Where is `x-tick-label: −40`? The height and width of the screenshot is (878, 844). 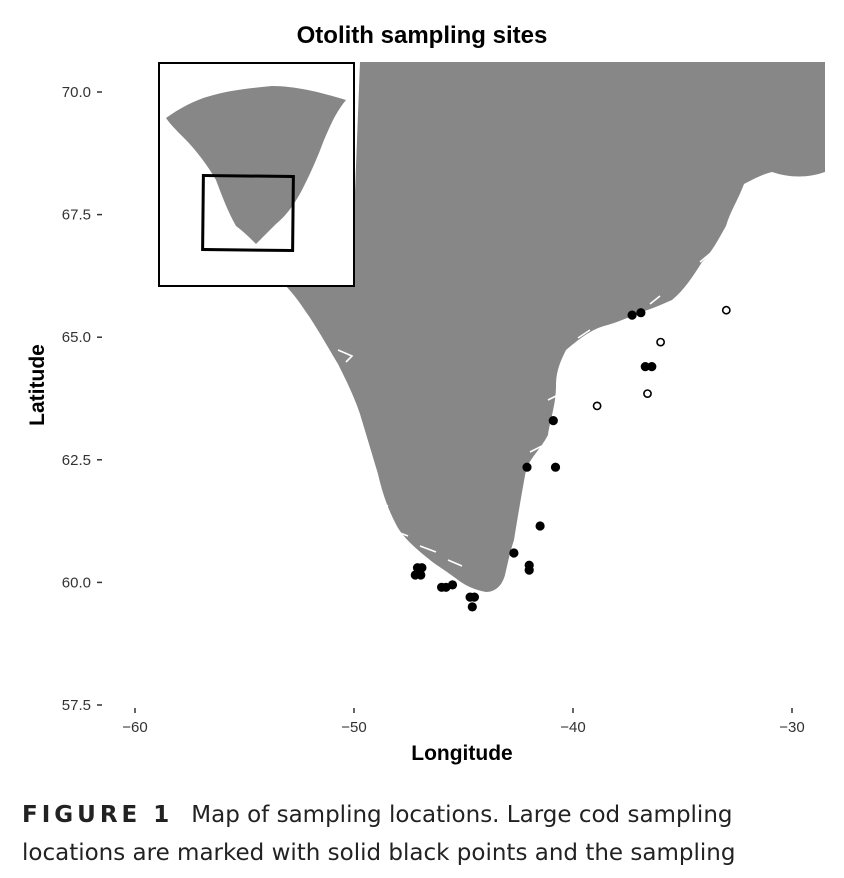
x-tick-label: −40 is located at coordinates (572, 727).